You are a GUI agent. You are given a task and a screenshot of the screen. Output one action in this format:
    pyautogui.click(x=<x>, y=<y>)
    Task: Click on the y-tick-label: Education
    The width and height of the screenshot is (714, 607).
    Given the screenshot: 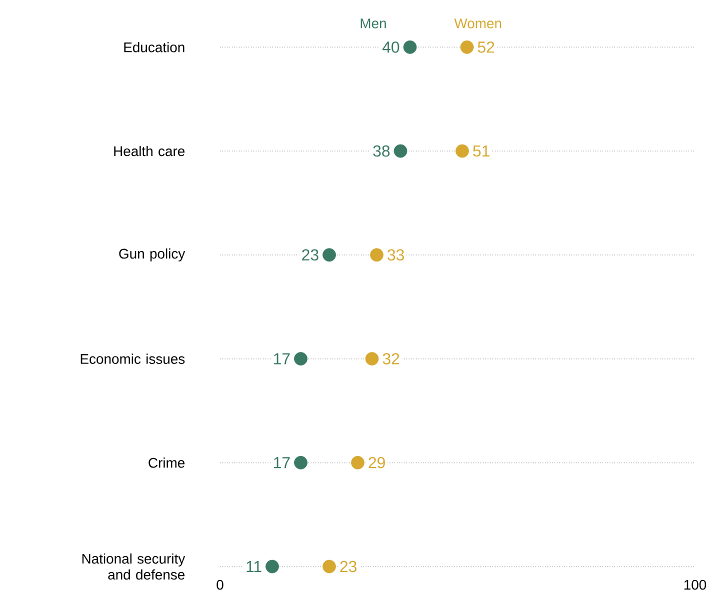 What is the action you would take?
    pyautogui.click(x=154, y=47)
    